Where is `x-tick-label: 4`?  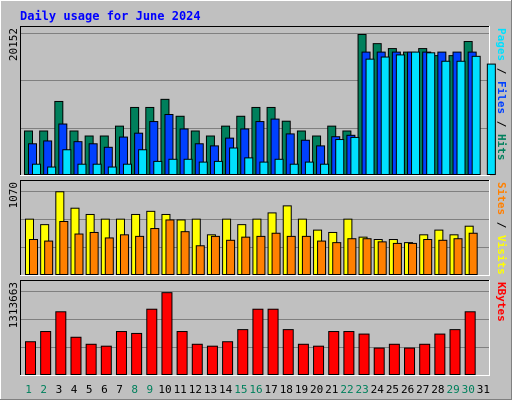
x-tick-label: 4 is located at coordinates (74, 389).